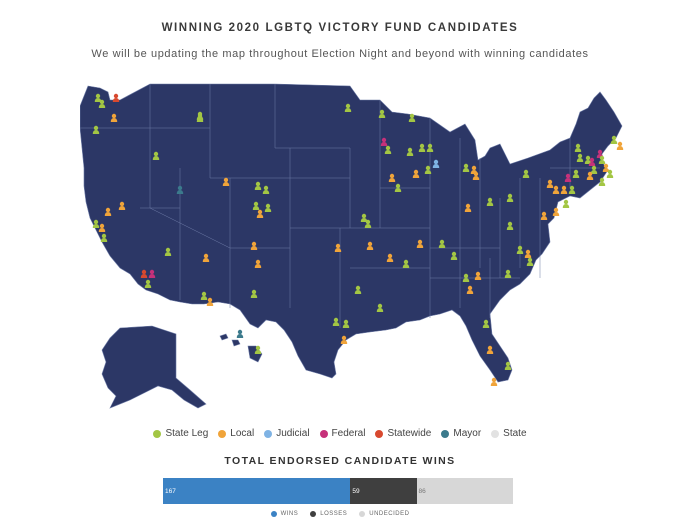 The height and width of the screenshot is (524, 680). Describe the element at coordinates (342, 433) in the screenshot. I see `legend-item-federal: Federal` at that location.